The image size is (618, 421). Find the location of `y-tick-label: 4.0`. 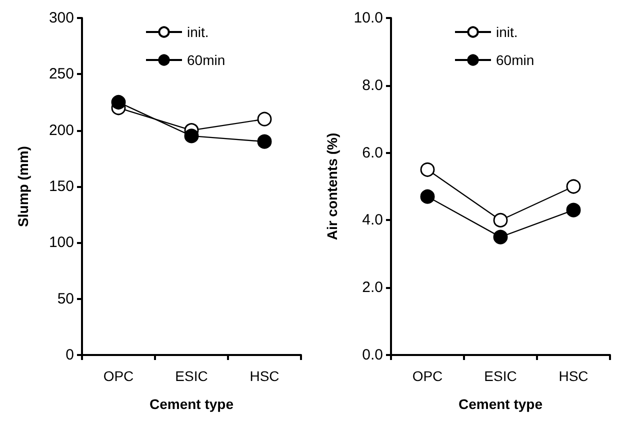

y-tick-label: 4.0 is located at coordinates (372, 220).